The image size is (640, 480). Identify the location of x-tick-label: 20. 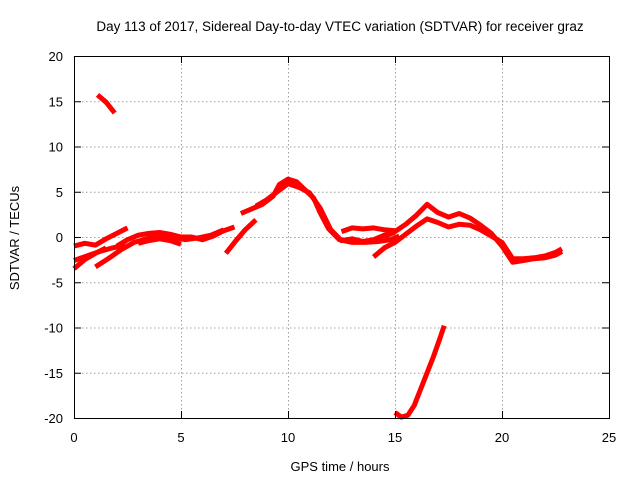
(502, 437).